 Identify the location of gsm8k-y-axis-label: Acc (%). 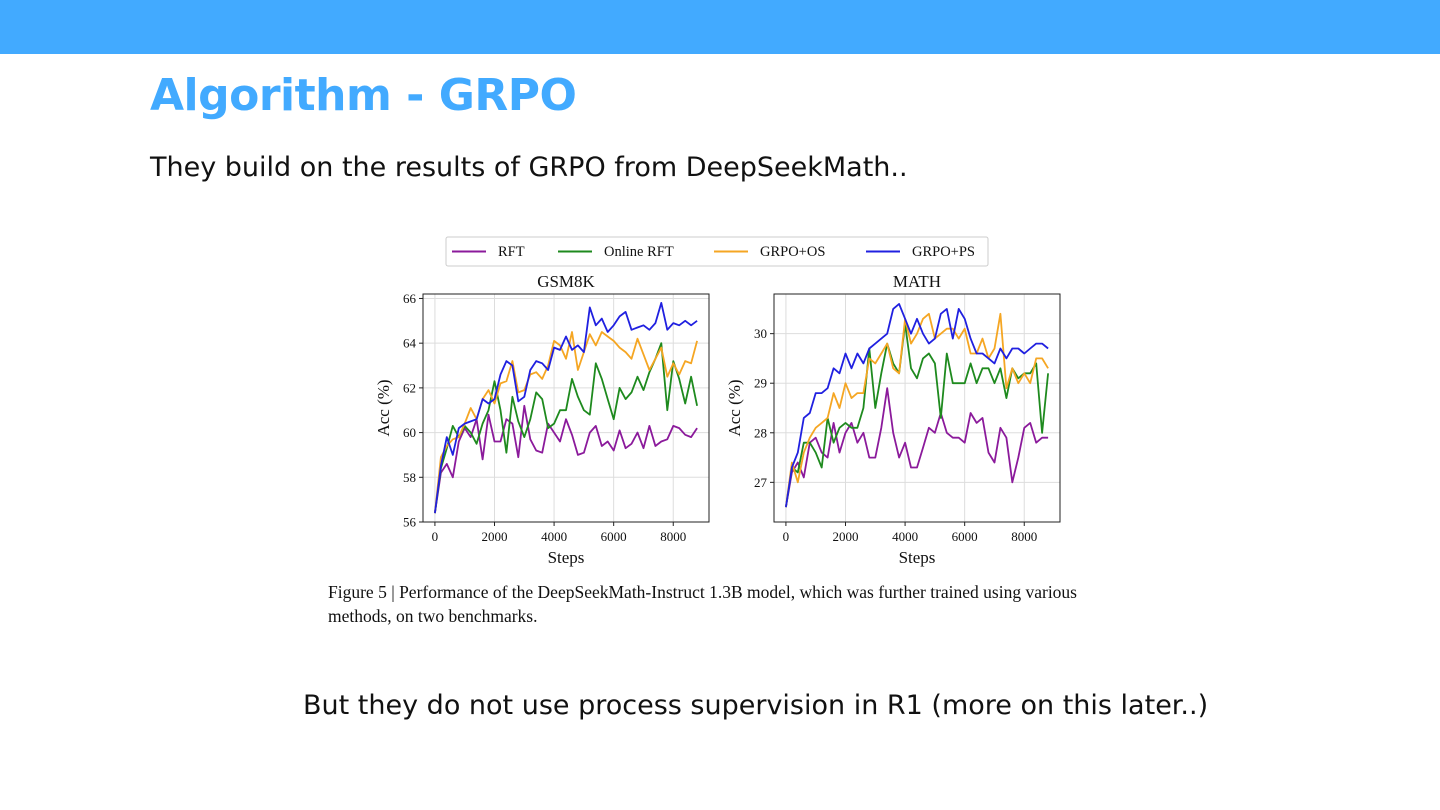
(383, 407).